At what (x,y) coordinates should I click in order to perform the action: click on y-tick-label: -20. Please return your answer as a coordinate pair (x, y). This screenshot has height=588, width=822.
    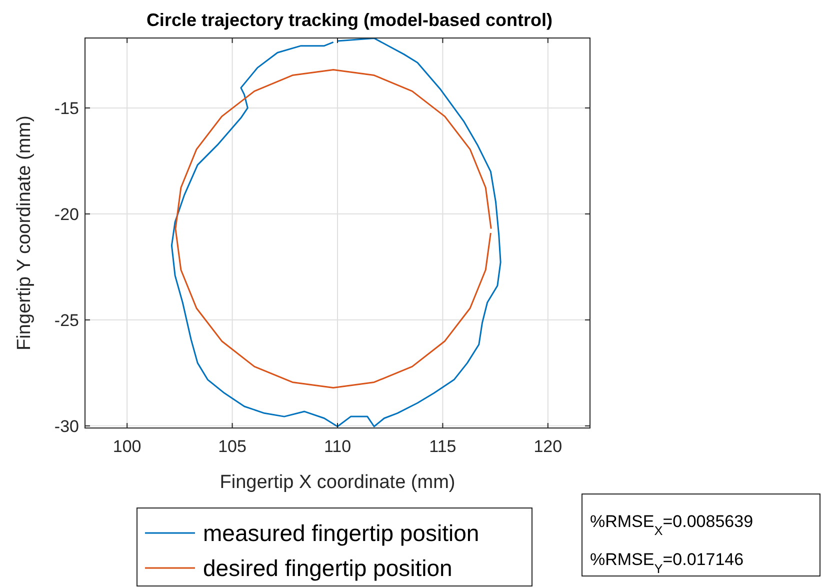
    Looking at the image, I should click on (66, 214).